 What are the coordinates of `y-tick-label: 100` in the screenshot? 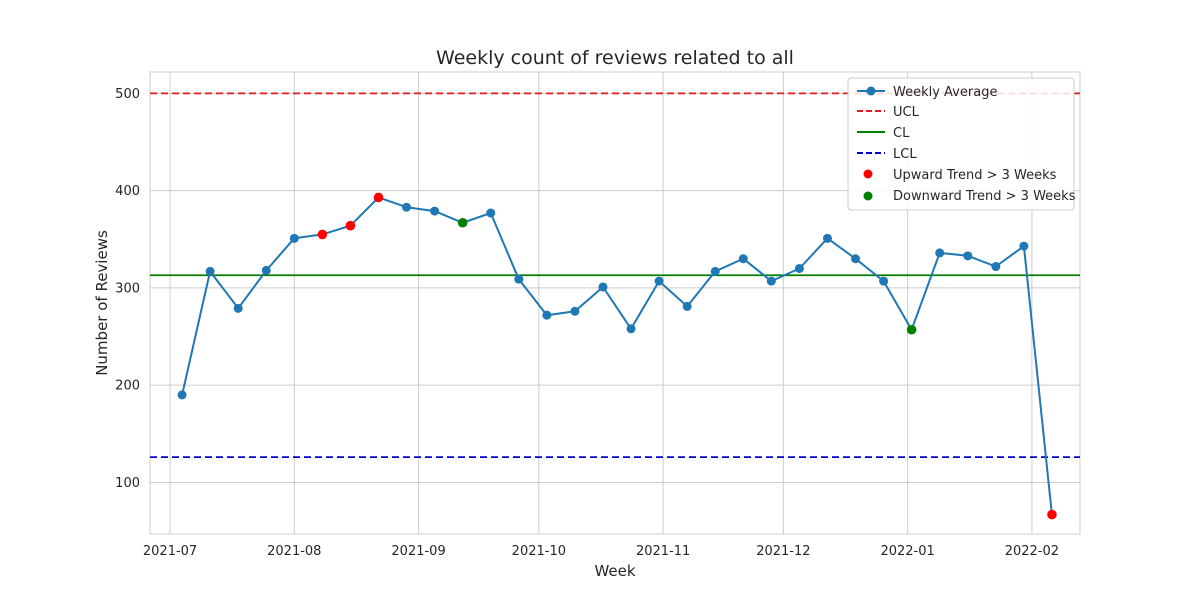 It's located at (127, 483).